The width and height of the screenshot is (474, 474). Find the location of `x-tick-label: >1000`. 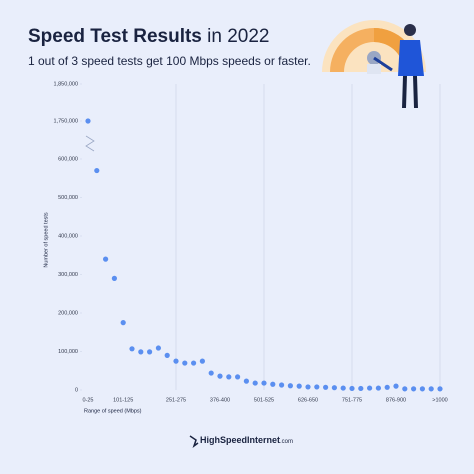

x-tick-label: >1000 is located at coordinates (439, 400).